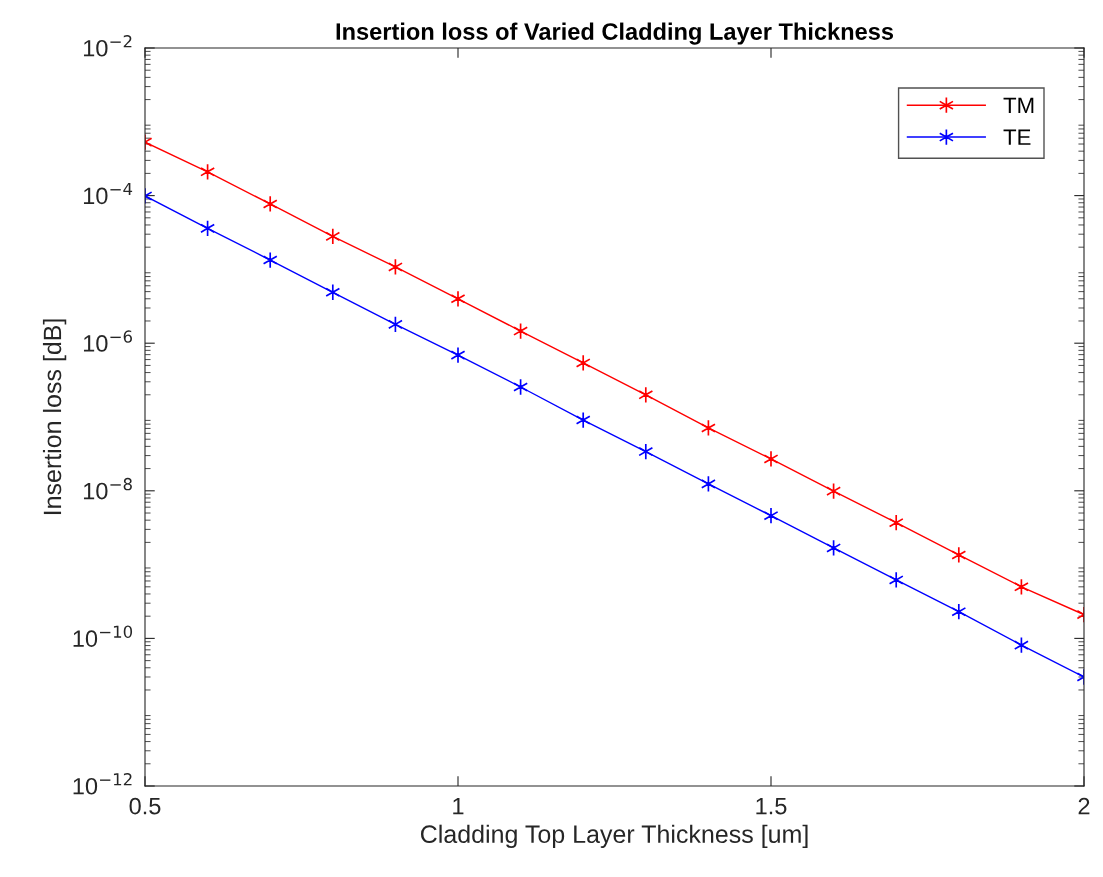  What do you see at coordinates (1084, 806) in the screenshot?
I see `x-tick-label: 2` at bounding box center [1084, 806].